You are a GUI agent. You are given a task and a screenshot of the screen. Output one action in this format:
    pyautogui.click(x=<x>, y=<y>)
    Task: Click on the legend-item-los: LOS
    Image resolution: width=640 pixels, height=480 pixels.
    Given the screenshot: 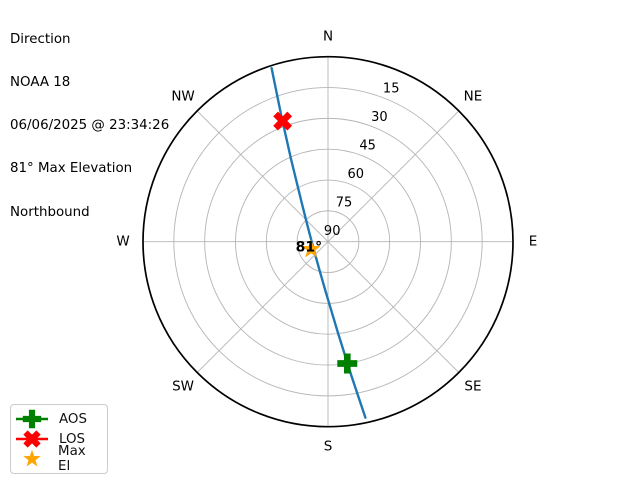 What is the action you would take?
    pyautogui.click(x=58, y=439)
    